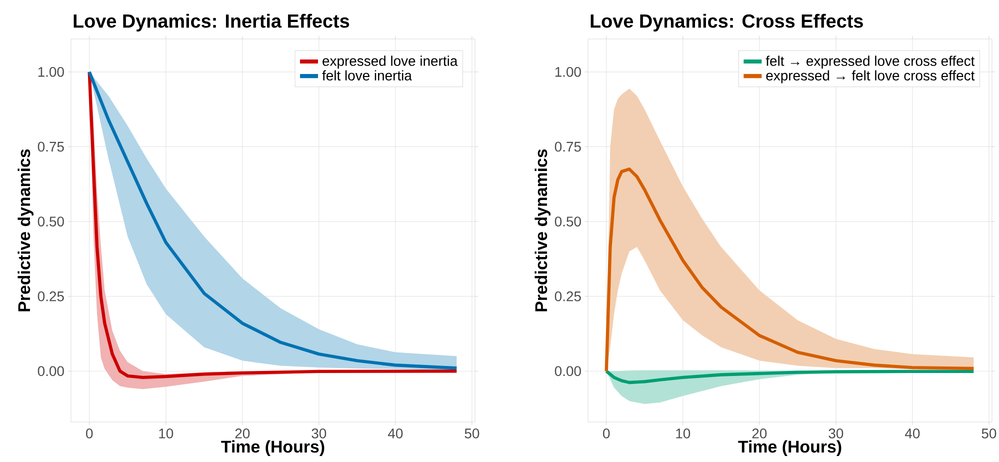  Describe the element at coordinates (390, 62) in the screenshot. I see `legend-label: expressed love inertia` at that location.